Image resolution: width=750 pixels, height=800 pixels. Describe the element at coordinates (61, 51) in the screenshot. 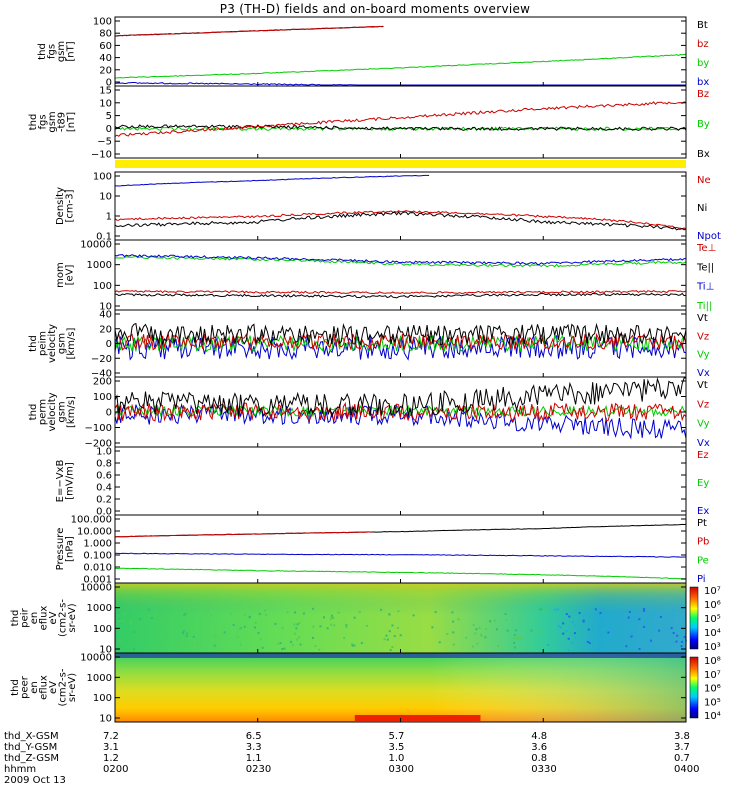

I see `ylabel-fgs_mag: gsm` at that location.